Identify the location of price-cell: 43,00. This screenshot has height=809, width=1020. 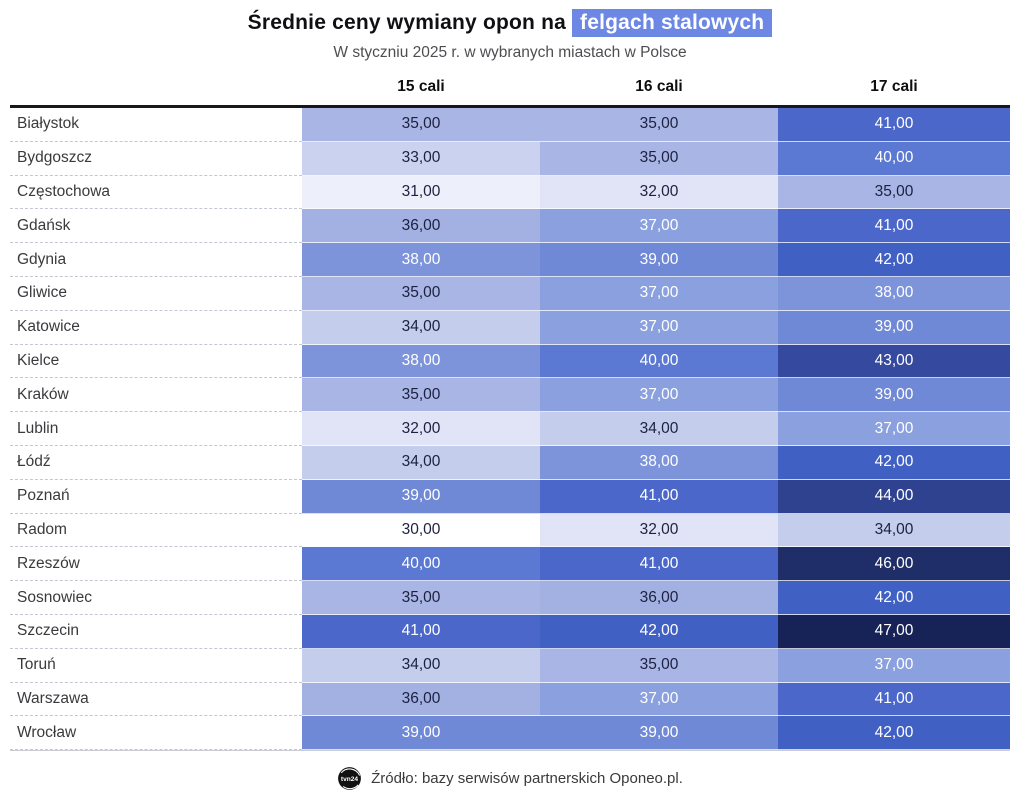
(894, 361).